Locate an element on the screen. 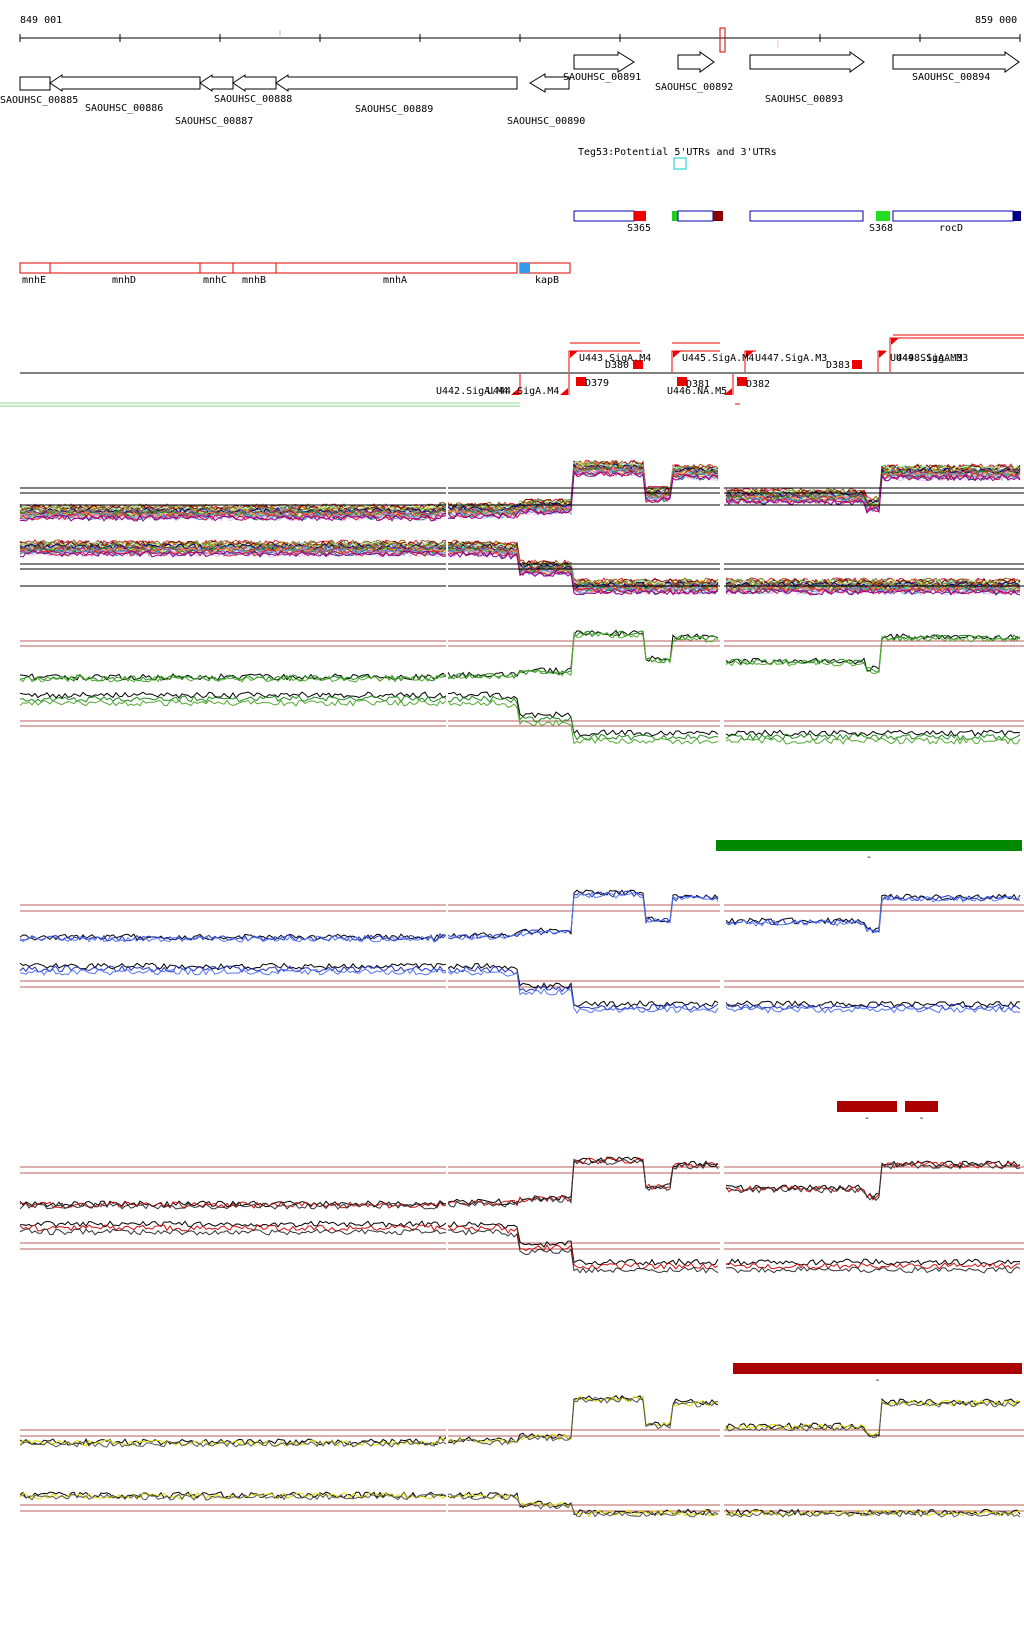  tss-label: U445.SigA.M4 is located at coordinates (718, 358).